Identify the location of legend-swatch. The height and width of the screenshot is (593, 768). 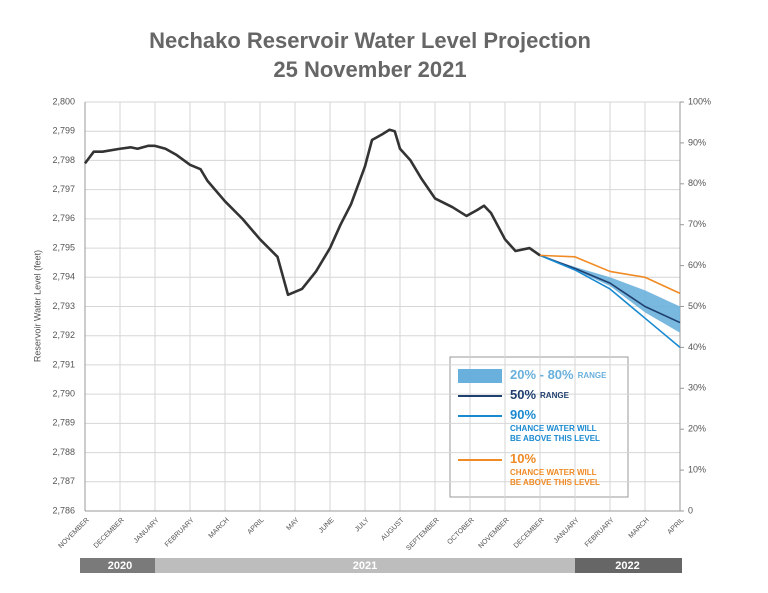
(480, 376).